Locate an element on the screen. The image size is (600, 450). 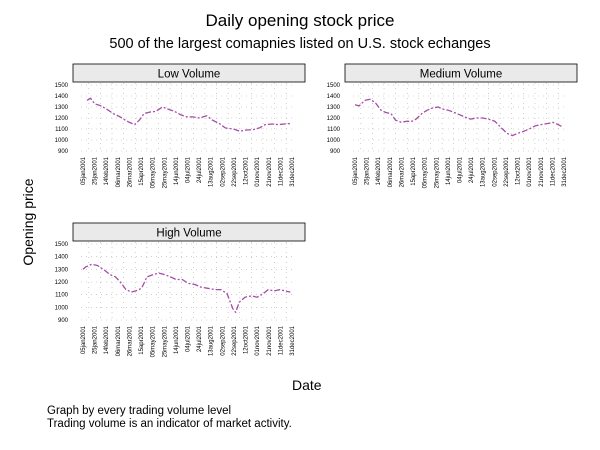
panel-3-y-tick-label: 1400 is located at coordinates (62, 258).